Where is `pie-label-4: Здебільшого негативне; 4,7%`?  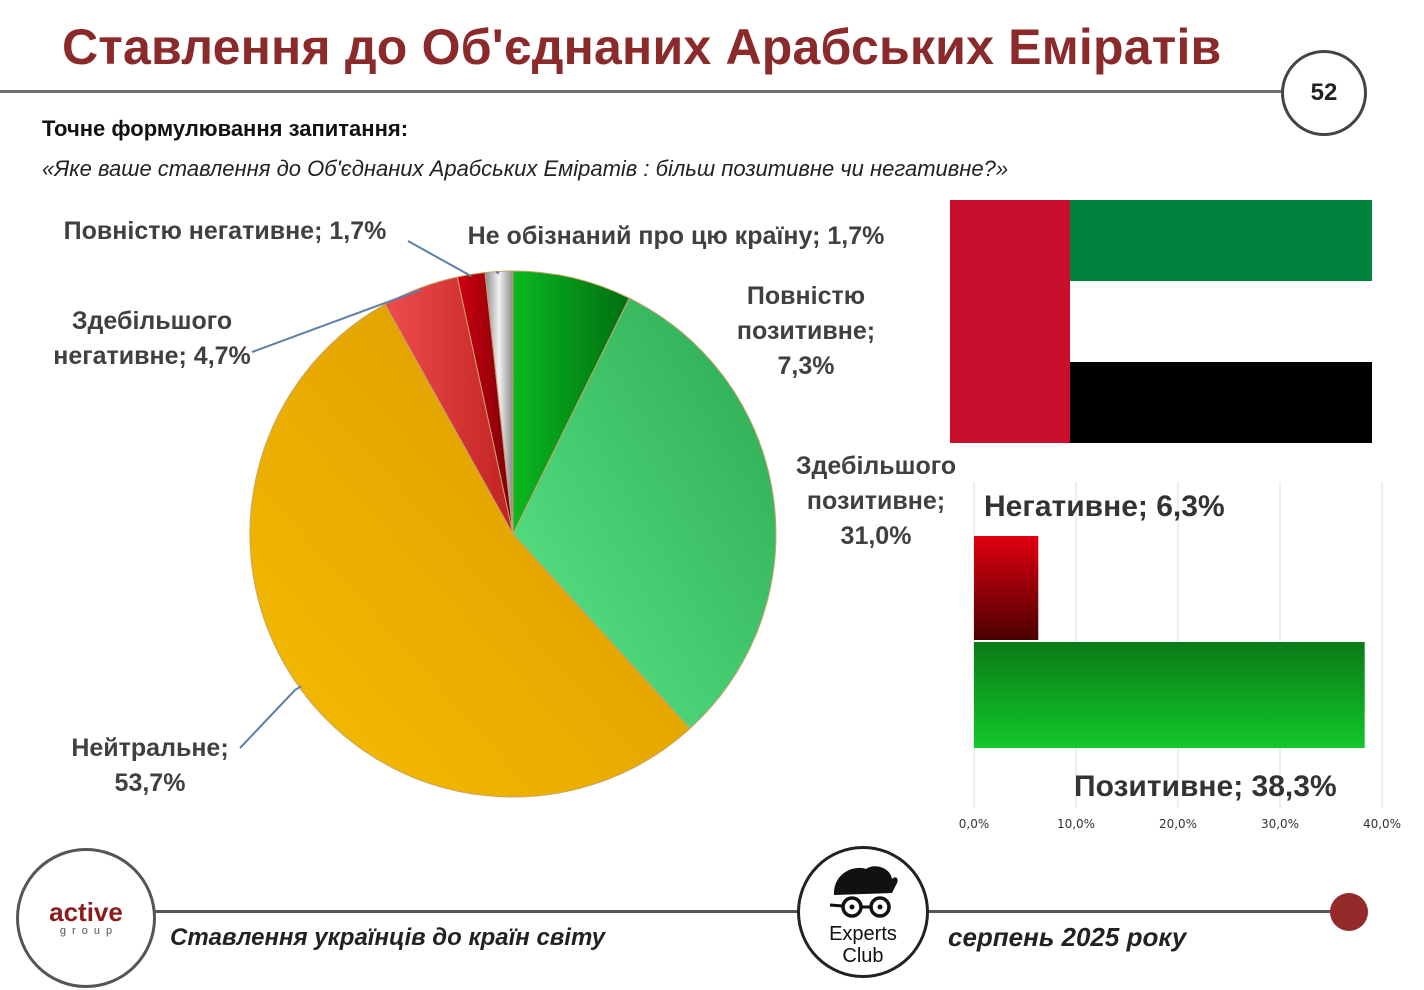
pie-label-4: Здебільшого негативне; 4,7% is located at coordinates (152, 338).